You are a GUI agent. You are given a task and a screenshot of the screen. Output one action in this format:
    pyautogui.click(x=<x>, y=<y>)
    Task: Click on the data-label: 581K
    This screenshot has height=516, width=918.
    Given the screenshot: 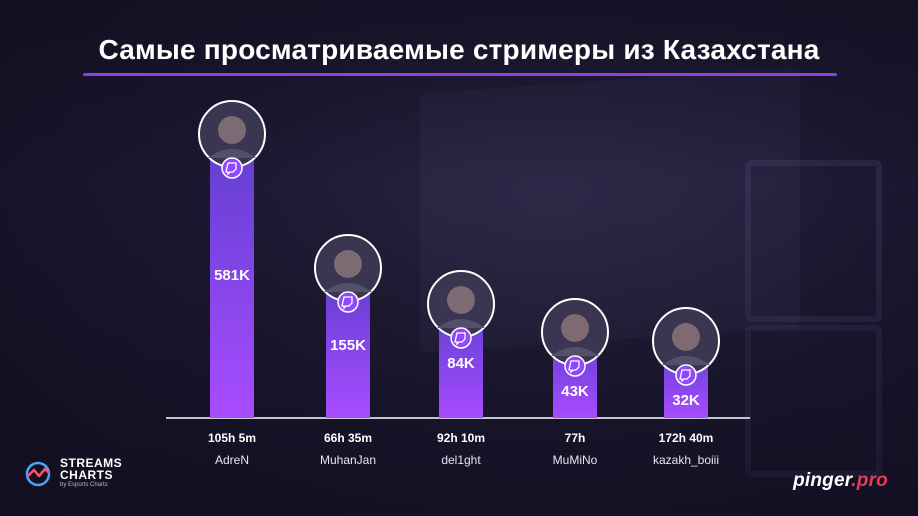 What is the action you would take?
    pyautogui.click(x=232, y=275)
    